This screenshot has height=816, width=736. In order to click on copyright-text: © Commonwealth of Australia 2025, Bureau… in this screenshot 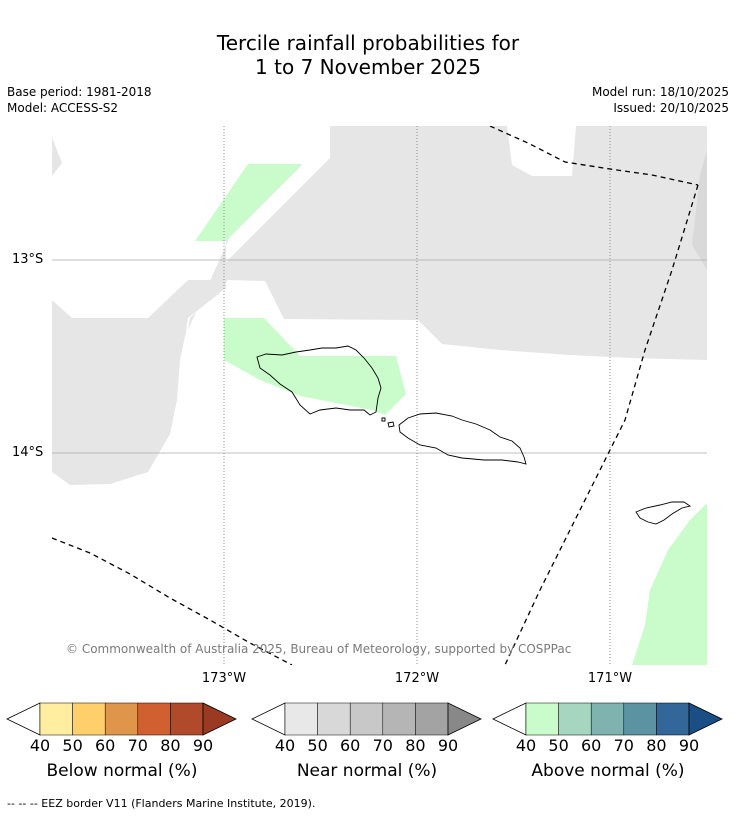, I will do `click(319, 649)`.